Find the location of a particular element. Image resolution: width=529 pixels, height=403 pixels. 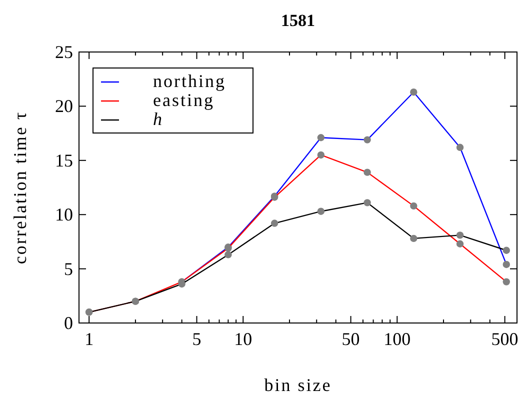

y-tick-label: 0 is located at coordinates (68, 323).